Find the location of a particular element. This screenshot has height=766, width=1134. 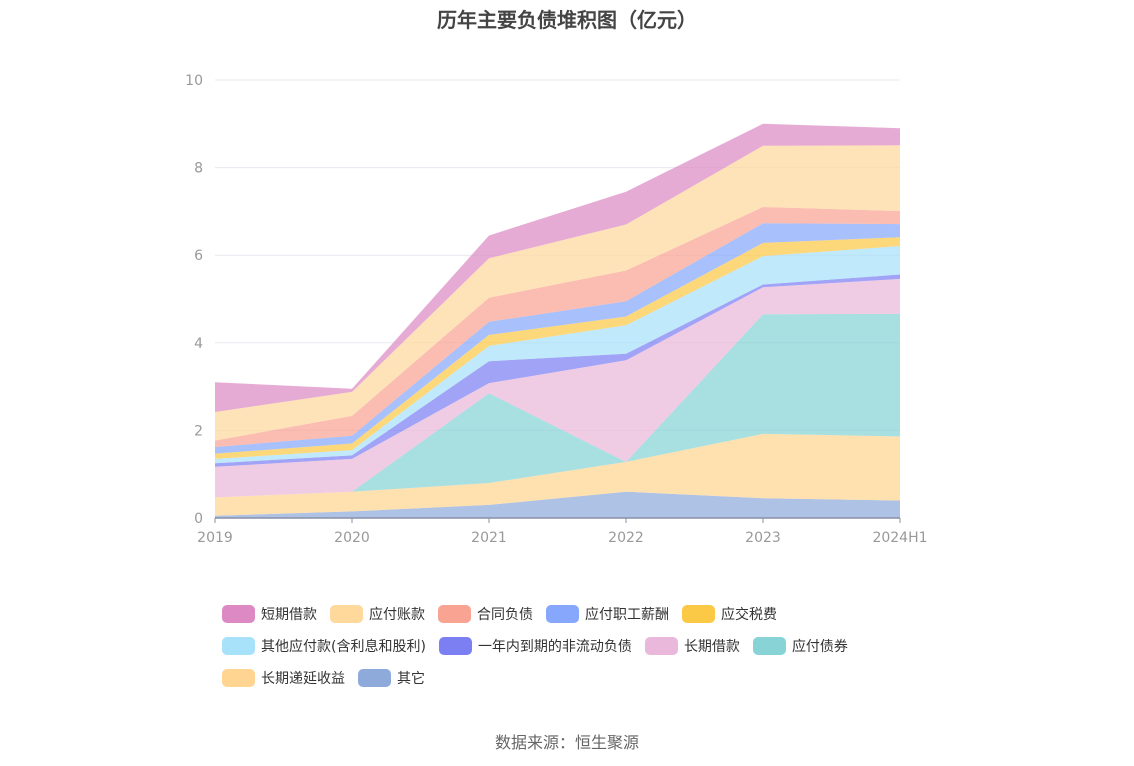

area-应付债券 is located at coordinates (557, 405).